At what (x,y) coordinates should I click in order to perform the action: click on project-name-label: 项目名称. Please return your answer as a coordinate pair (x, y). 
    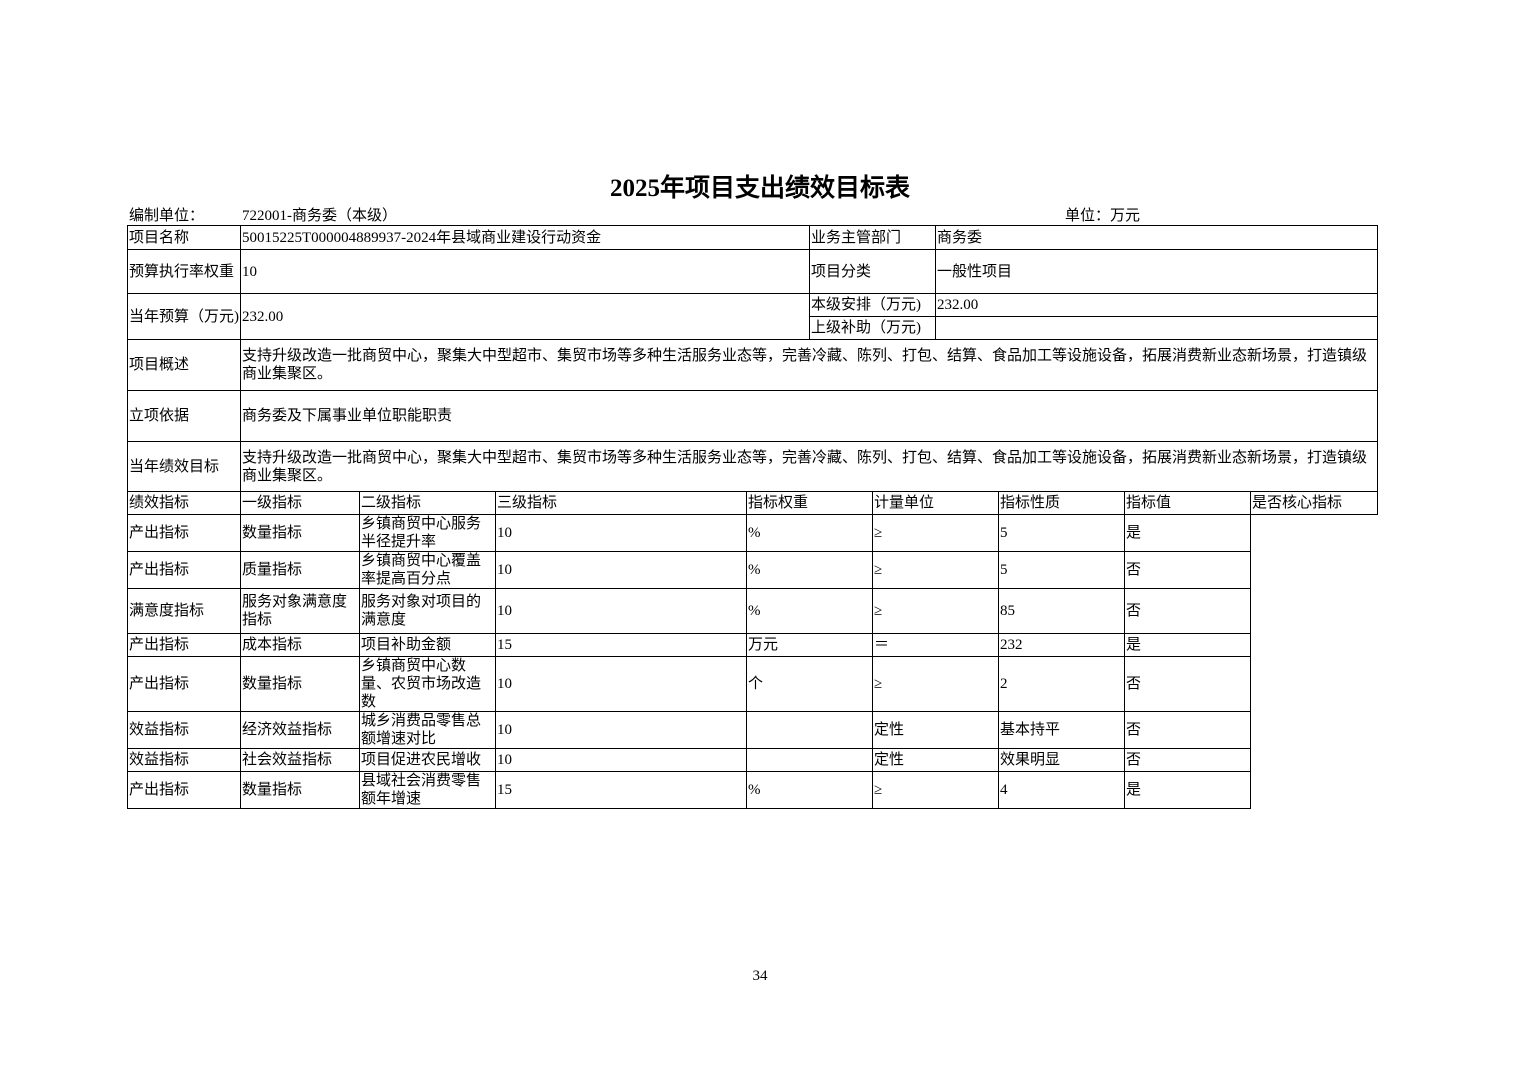
    Looking at the image, I should click on (184, 237).